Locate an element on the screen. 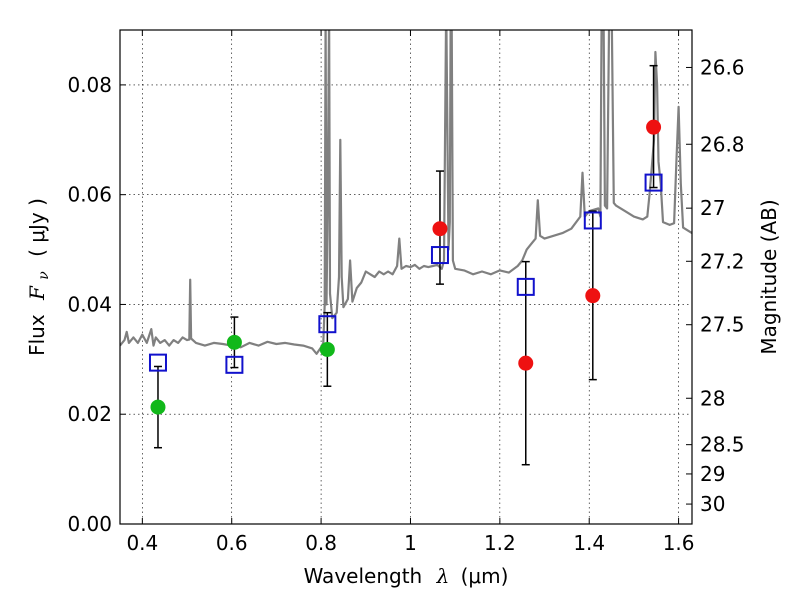  y-tick-label: 0.08 is located at coordinates (89, 85).